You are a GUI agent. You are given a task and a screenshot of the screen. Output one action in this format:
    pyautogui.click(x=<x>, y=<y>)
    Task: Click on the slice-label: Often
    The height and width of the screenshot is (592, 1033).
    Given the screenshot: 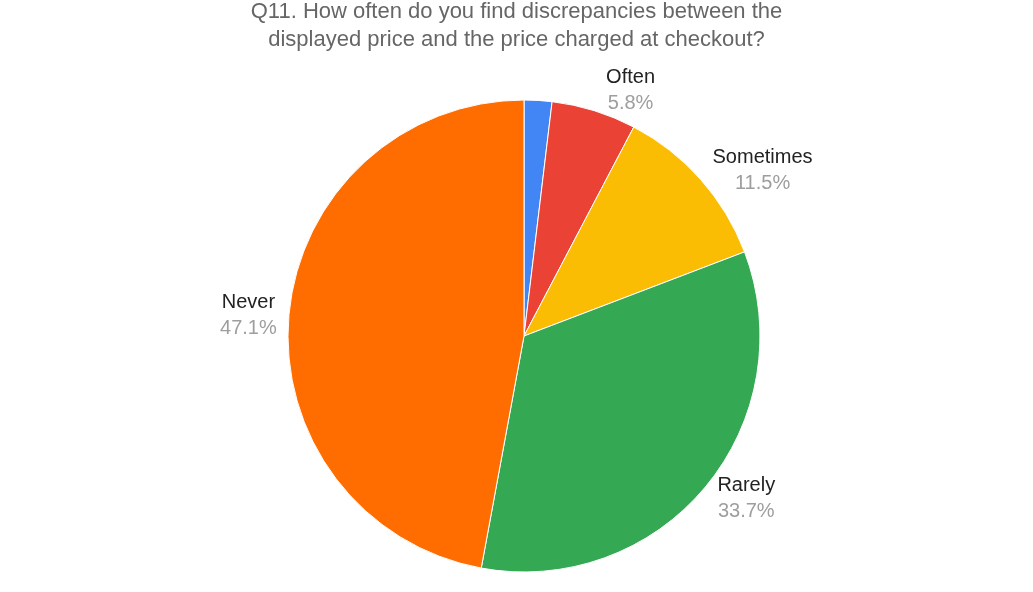 What is the action you would take?
    pyautogui.click(x=631, y=75)
    